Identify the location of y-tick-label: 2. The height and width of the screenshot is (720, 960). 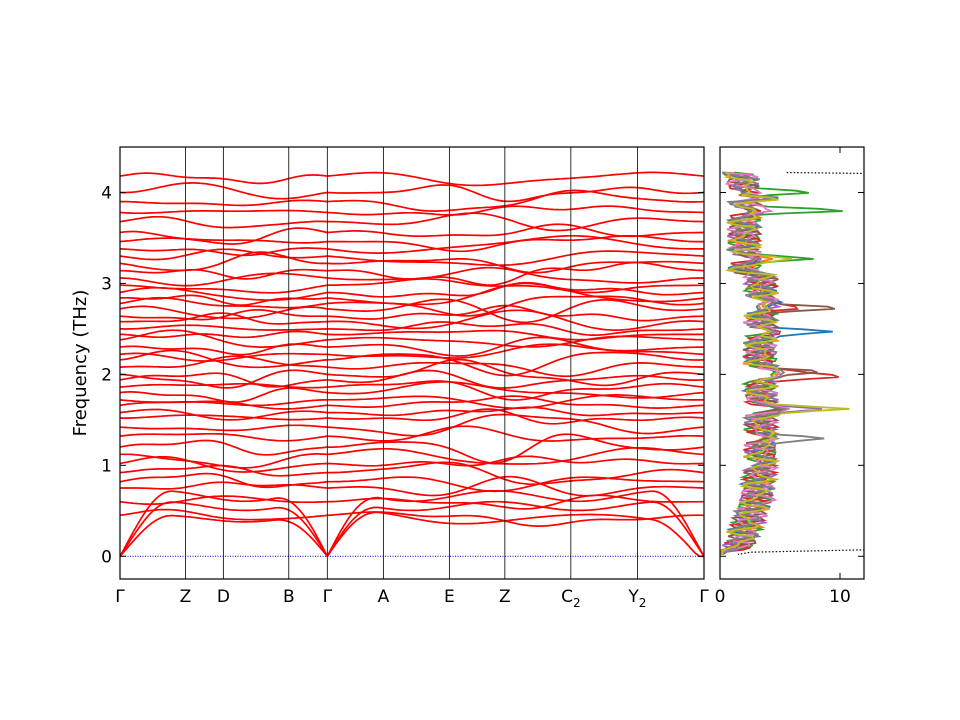
(106, 375).